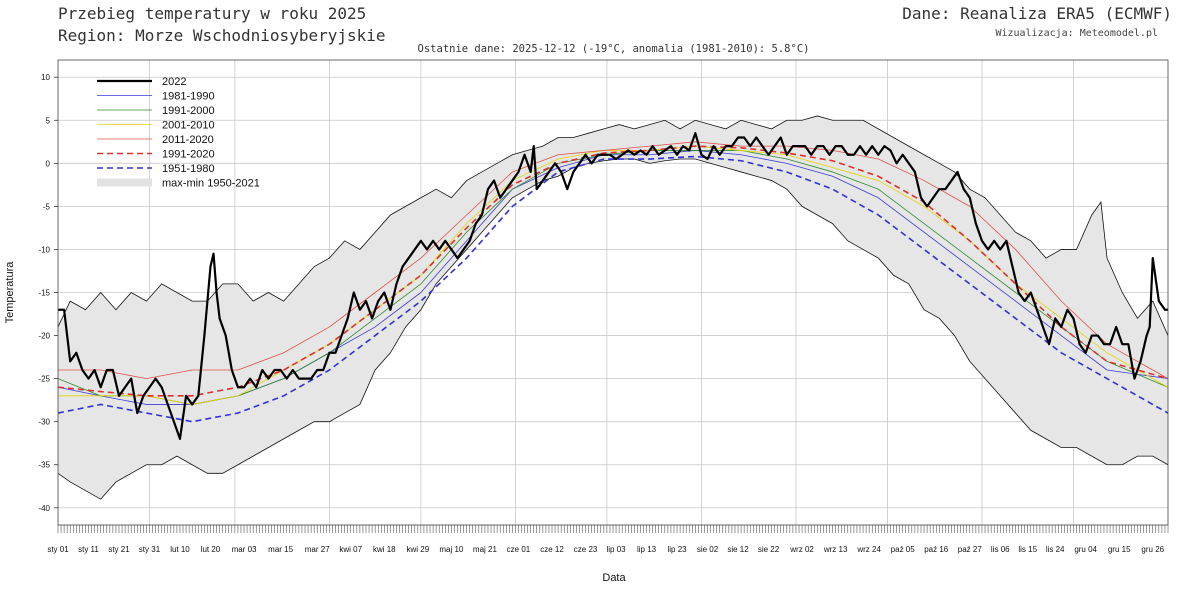 Image resolution: width=1200 pixels, height=600 pixels. What do you see at coordinates (1000, 549) in the screenshot?
I see `x-tick-label: lis 06` at bounding box center [1000, 549].